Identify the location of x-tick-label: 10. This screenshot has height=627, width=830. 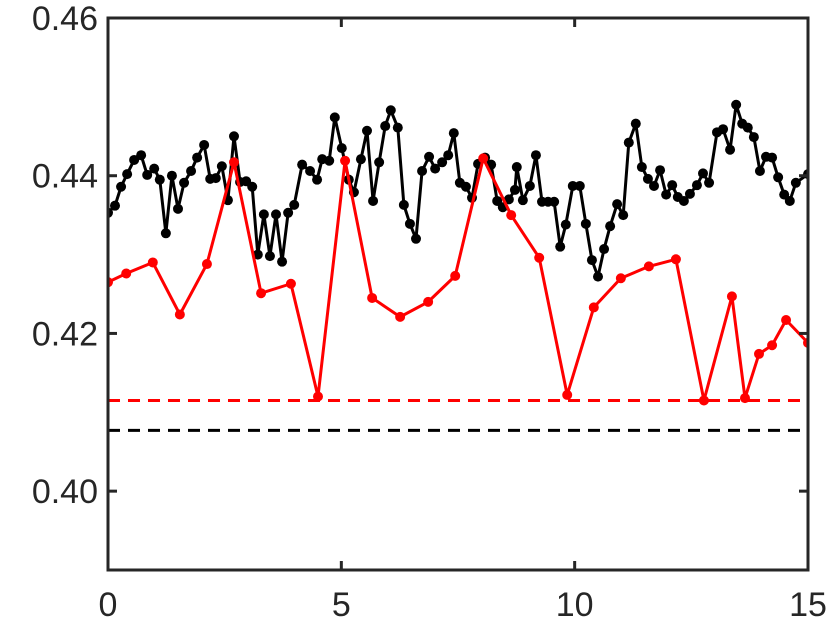
(575, 605).